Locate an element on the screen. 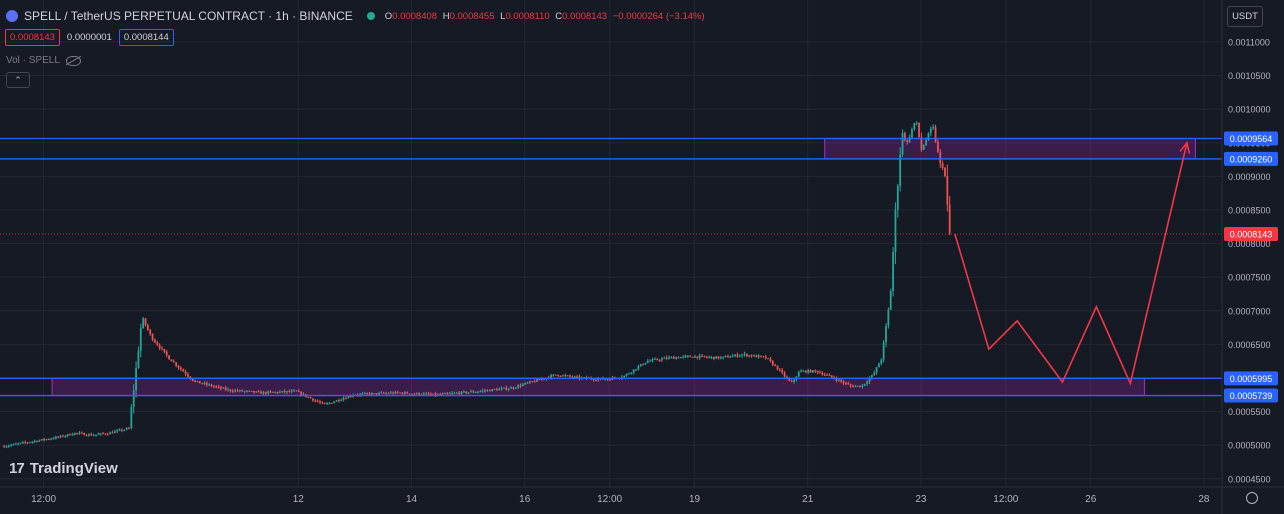 This screenshot has width=1284, height=514. collapse-legend-button: ⌃ is located at coordinates (18, 80).